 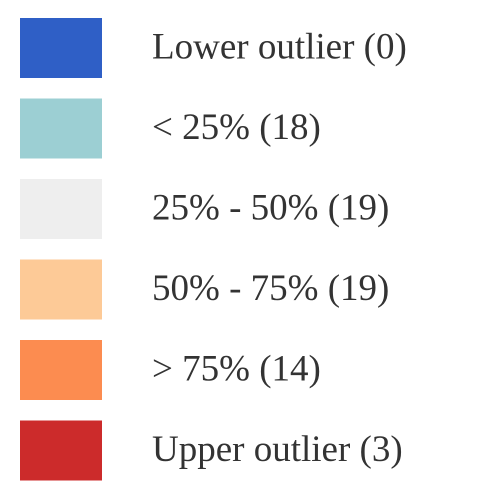 I want to click on legend-label: 50% - 75% (19), so click(x=270, y=288).